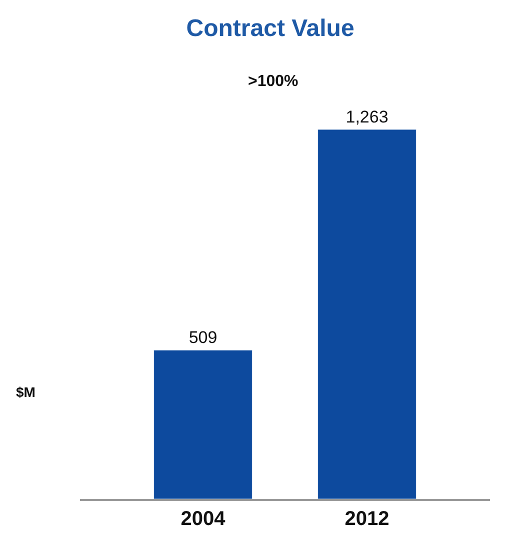 Image resolution: width=510 pixels, height=554 pixels. Describe the element at coordinates (203, 519) in the screenshot. I see `x-tick-label: 2004` at that location.